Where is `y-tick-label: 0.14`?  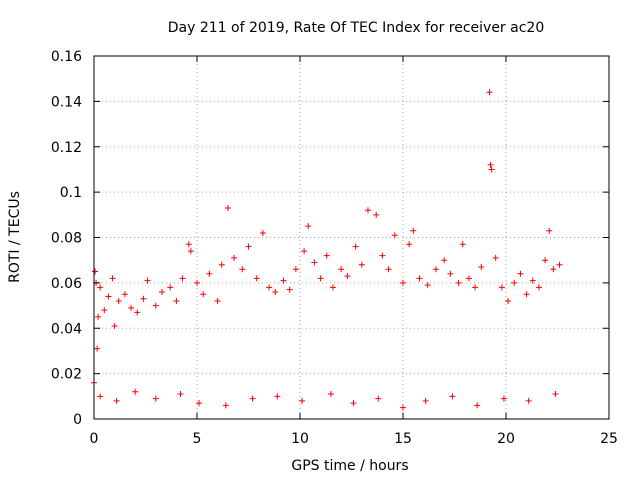
y-tick-label: 0.14 is located at coordinates (66, 102).